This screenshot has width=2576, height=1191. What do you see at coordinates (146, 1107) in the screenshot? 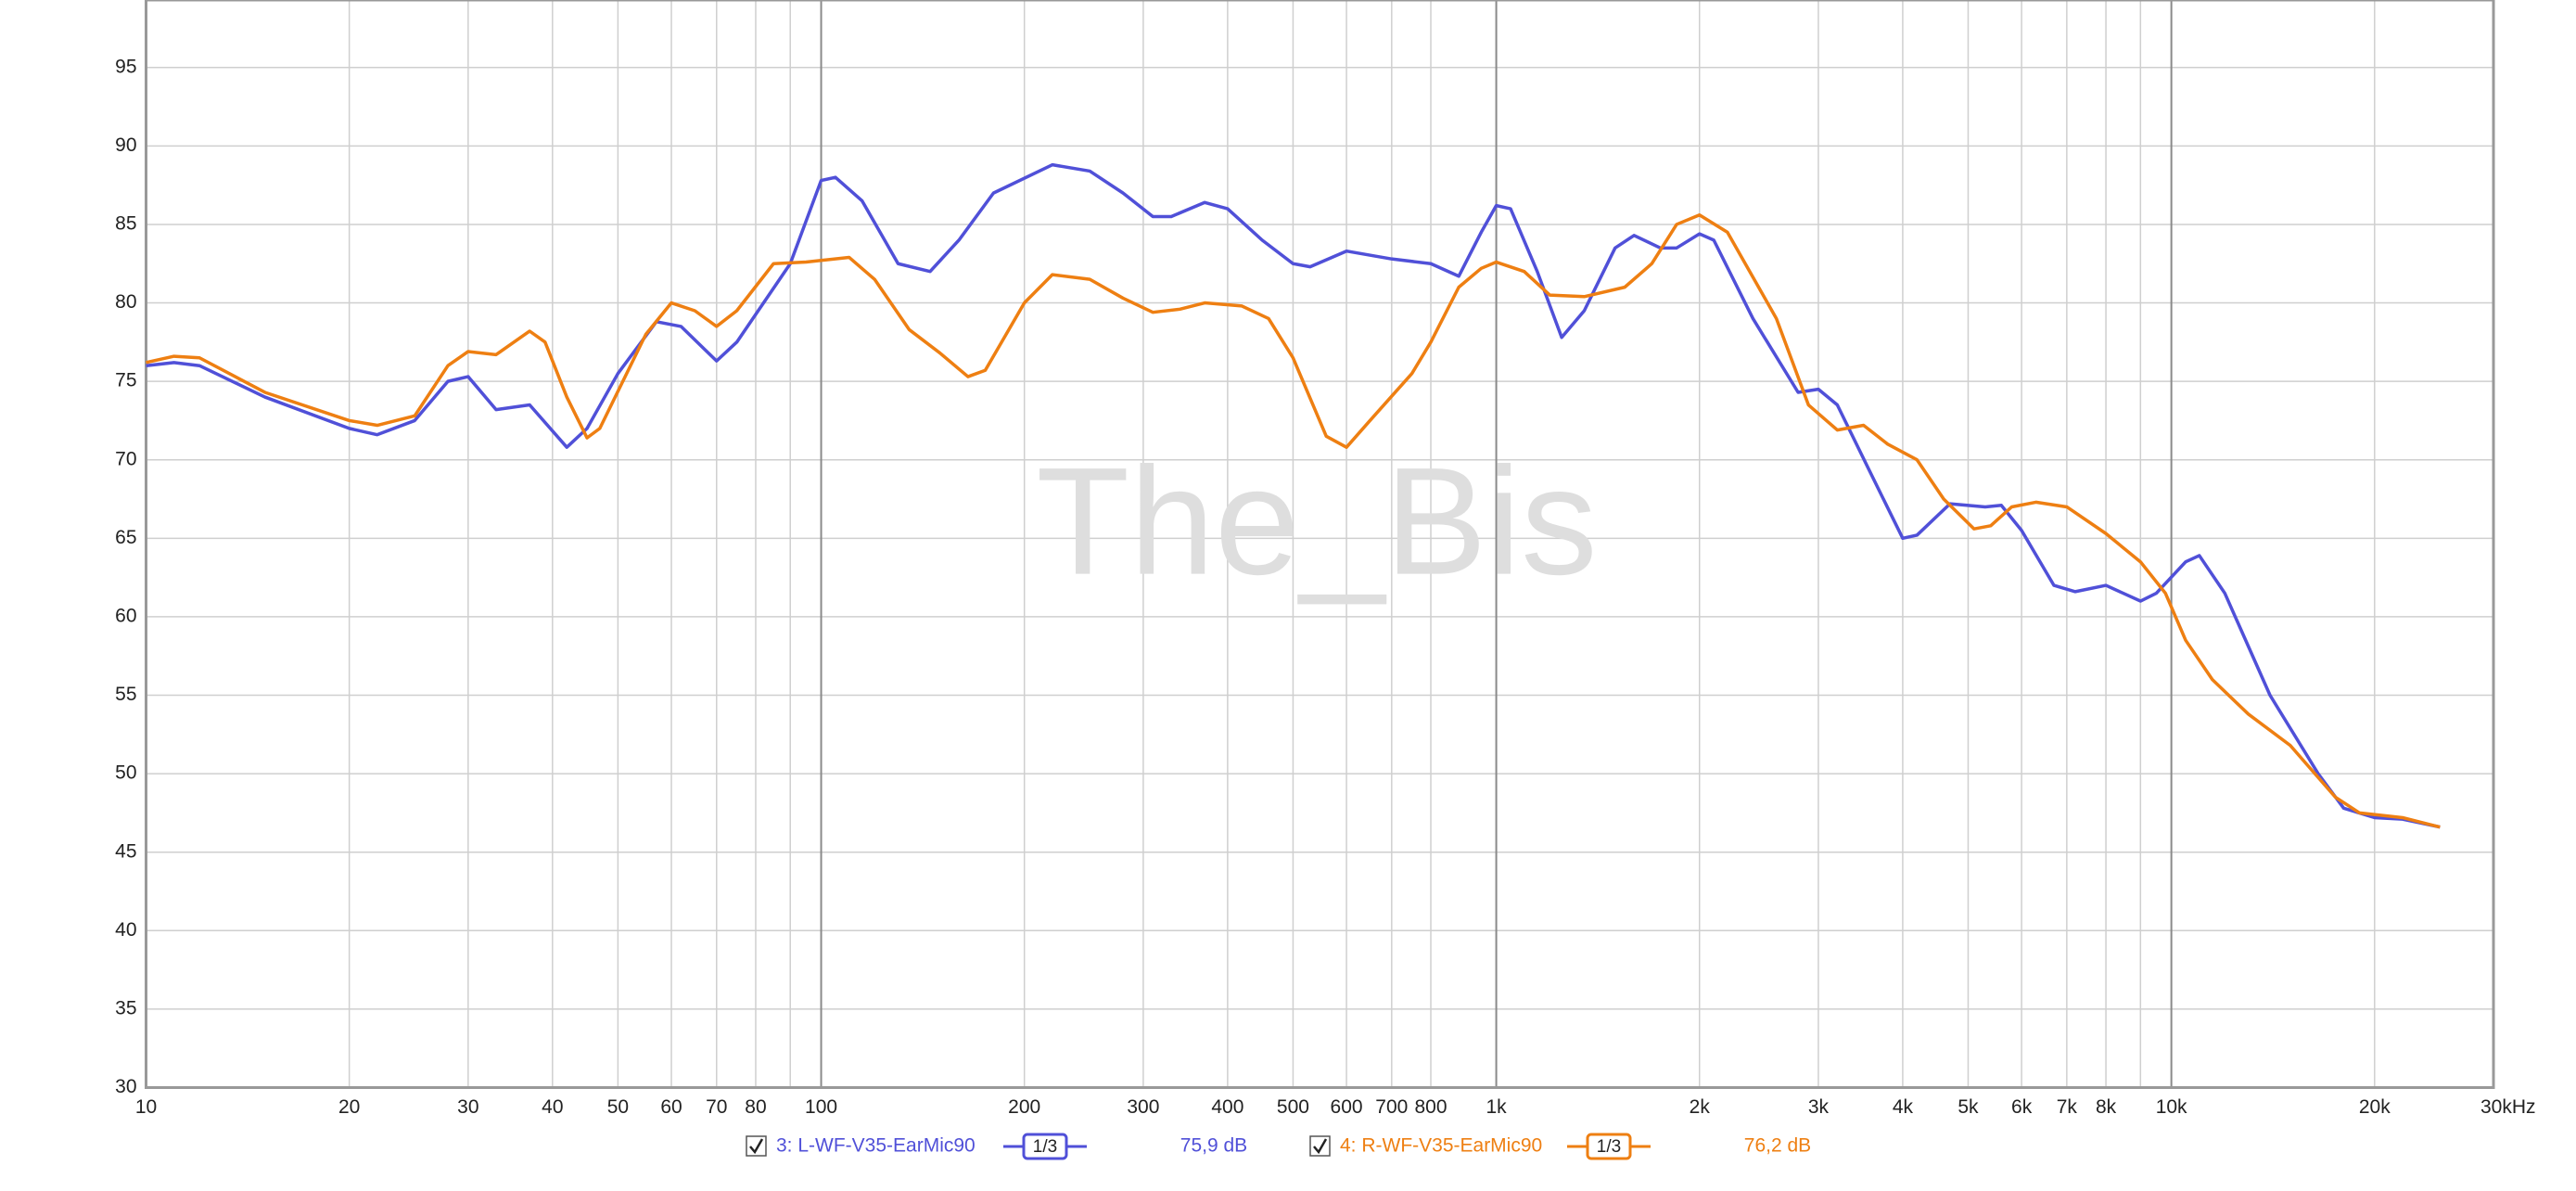
I see `x-tick-label: 10` at bounding box center [146, 1107].